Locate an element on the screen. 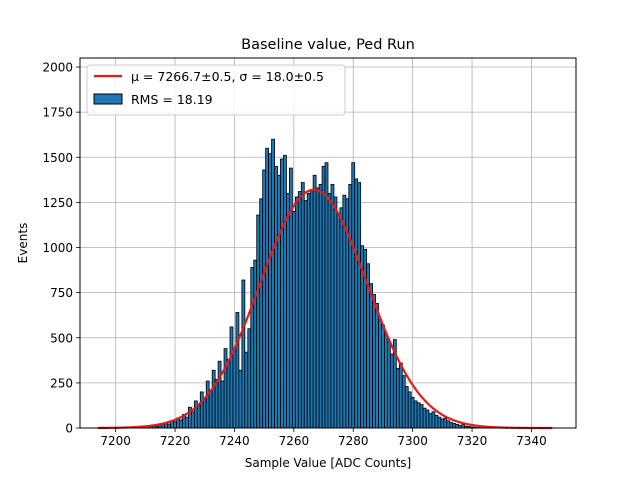  legend: μ = 7266.7±0.5, σ = 18.0±0.5 RMS = 18.19 is located at coordinates (216, 90).